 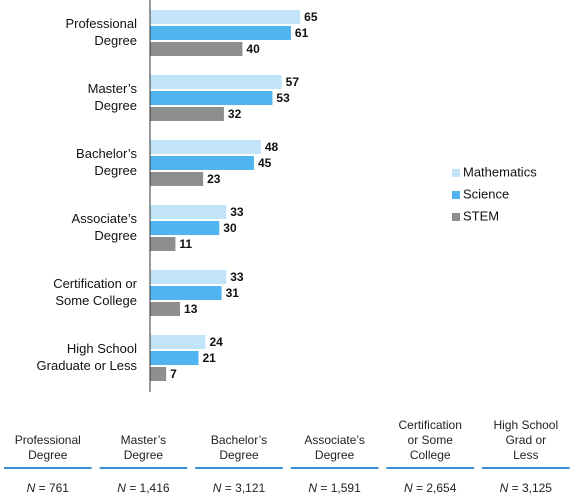 What do you see at coordinates (214, 179) in the screenshot?
I see `data-label: 23` at bounding box center [214, 179].